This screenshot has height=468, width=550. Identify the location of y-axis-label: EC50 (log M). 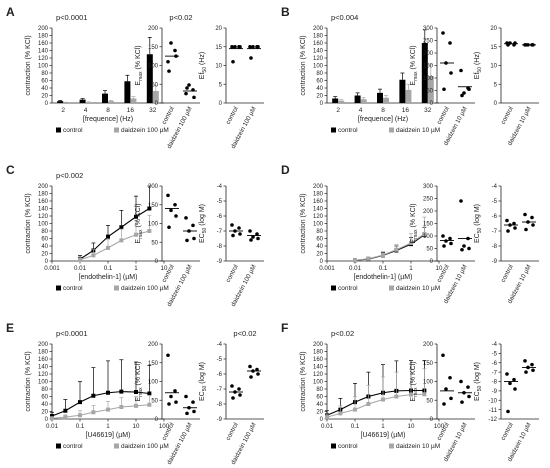
(203, 381).